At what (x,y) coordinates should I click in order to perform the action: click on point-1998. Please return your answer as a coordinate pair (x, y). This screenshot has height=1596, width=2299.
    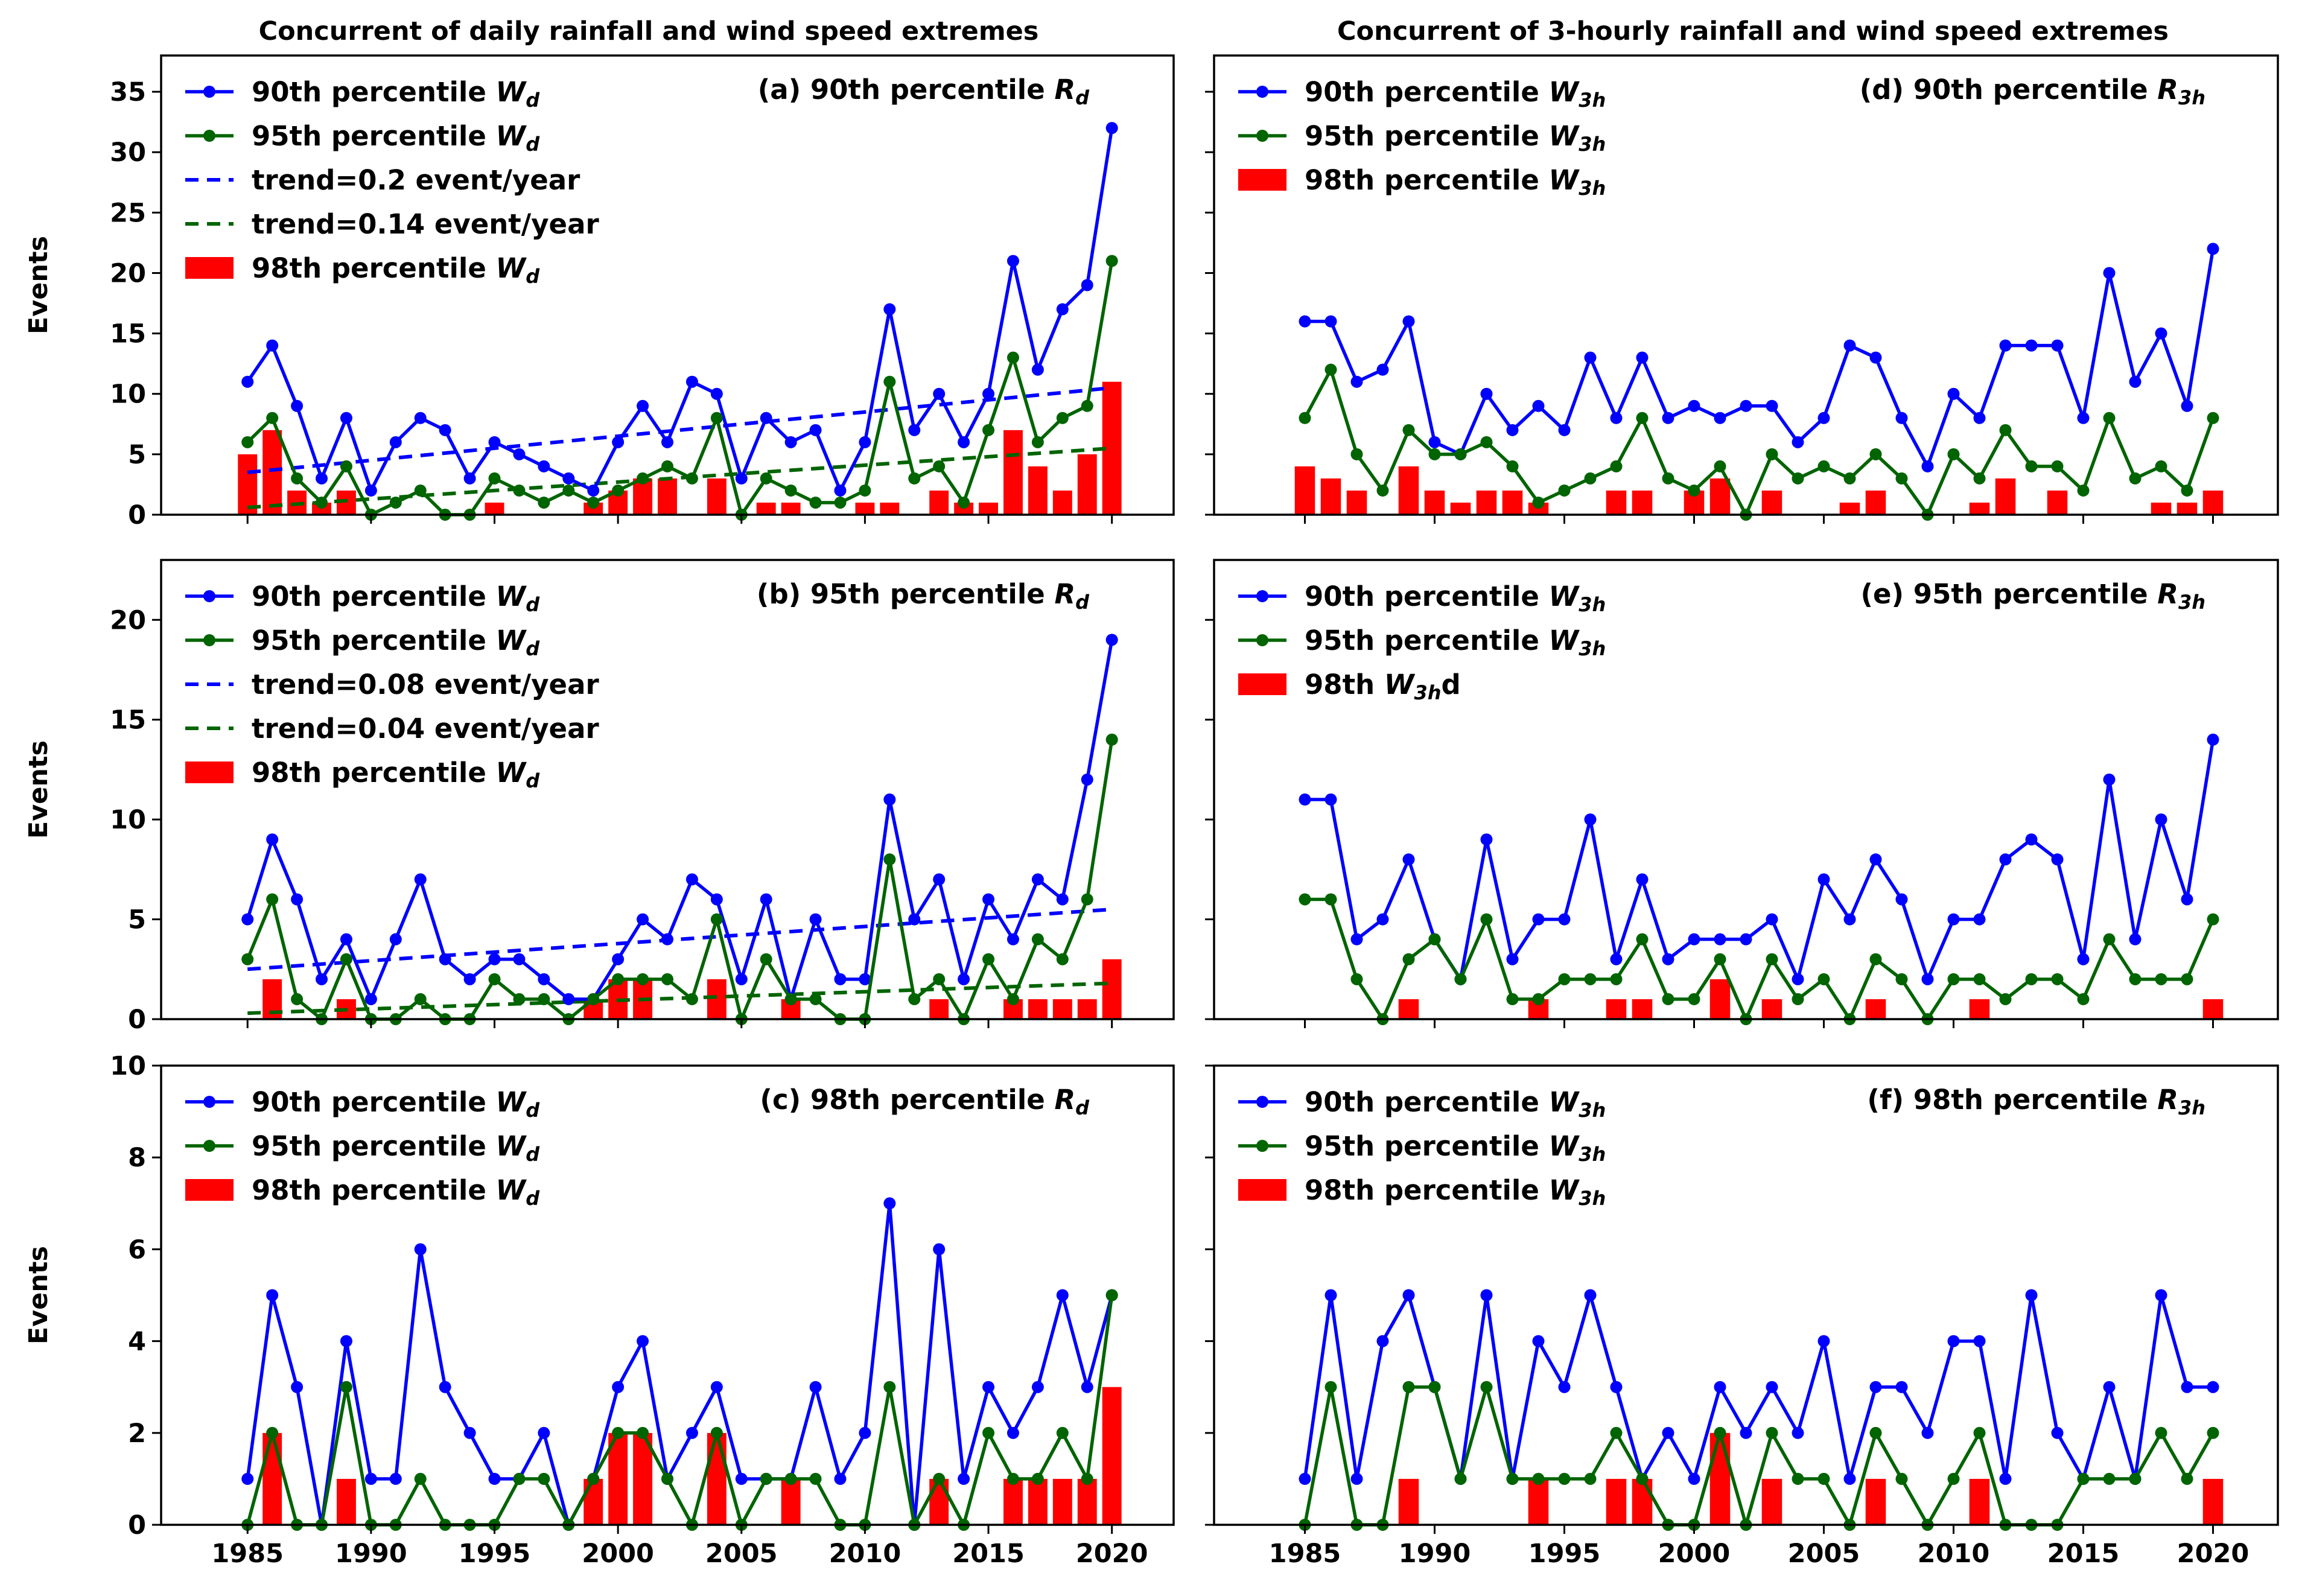
    Looking at the image, I should click on (1642, 880).